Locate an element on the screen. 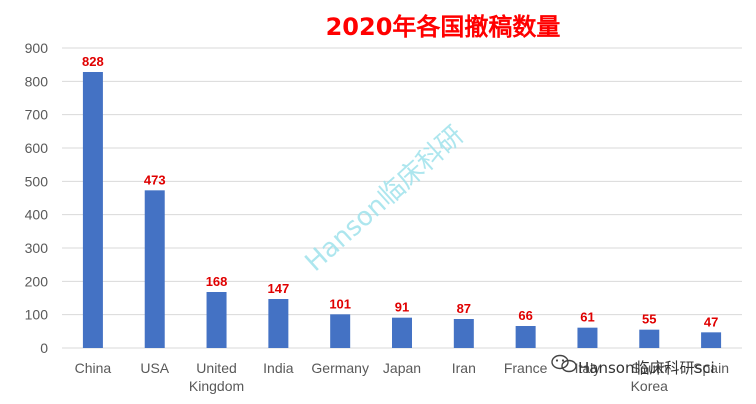  y-tick-label: 200 is located at coordinates (37, 281).